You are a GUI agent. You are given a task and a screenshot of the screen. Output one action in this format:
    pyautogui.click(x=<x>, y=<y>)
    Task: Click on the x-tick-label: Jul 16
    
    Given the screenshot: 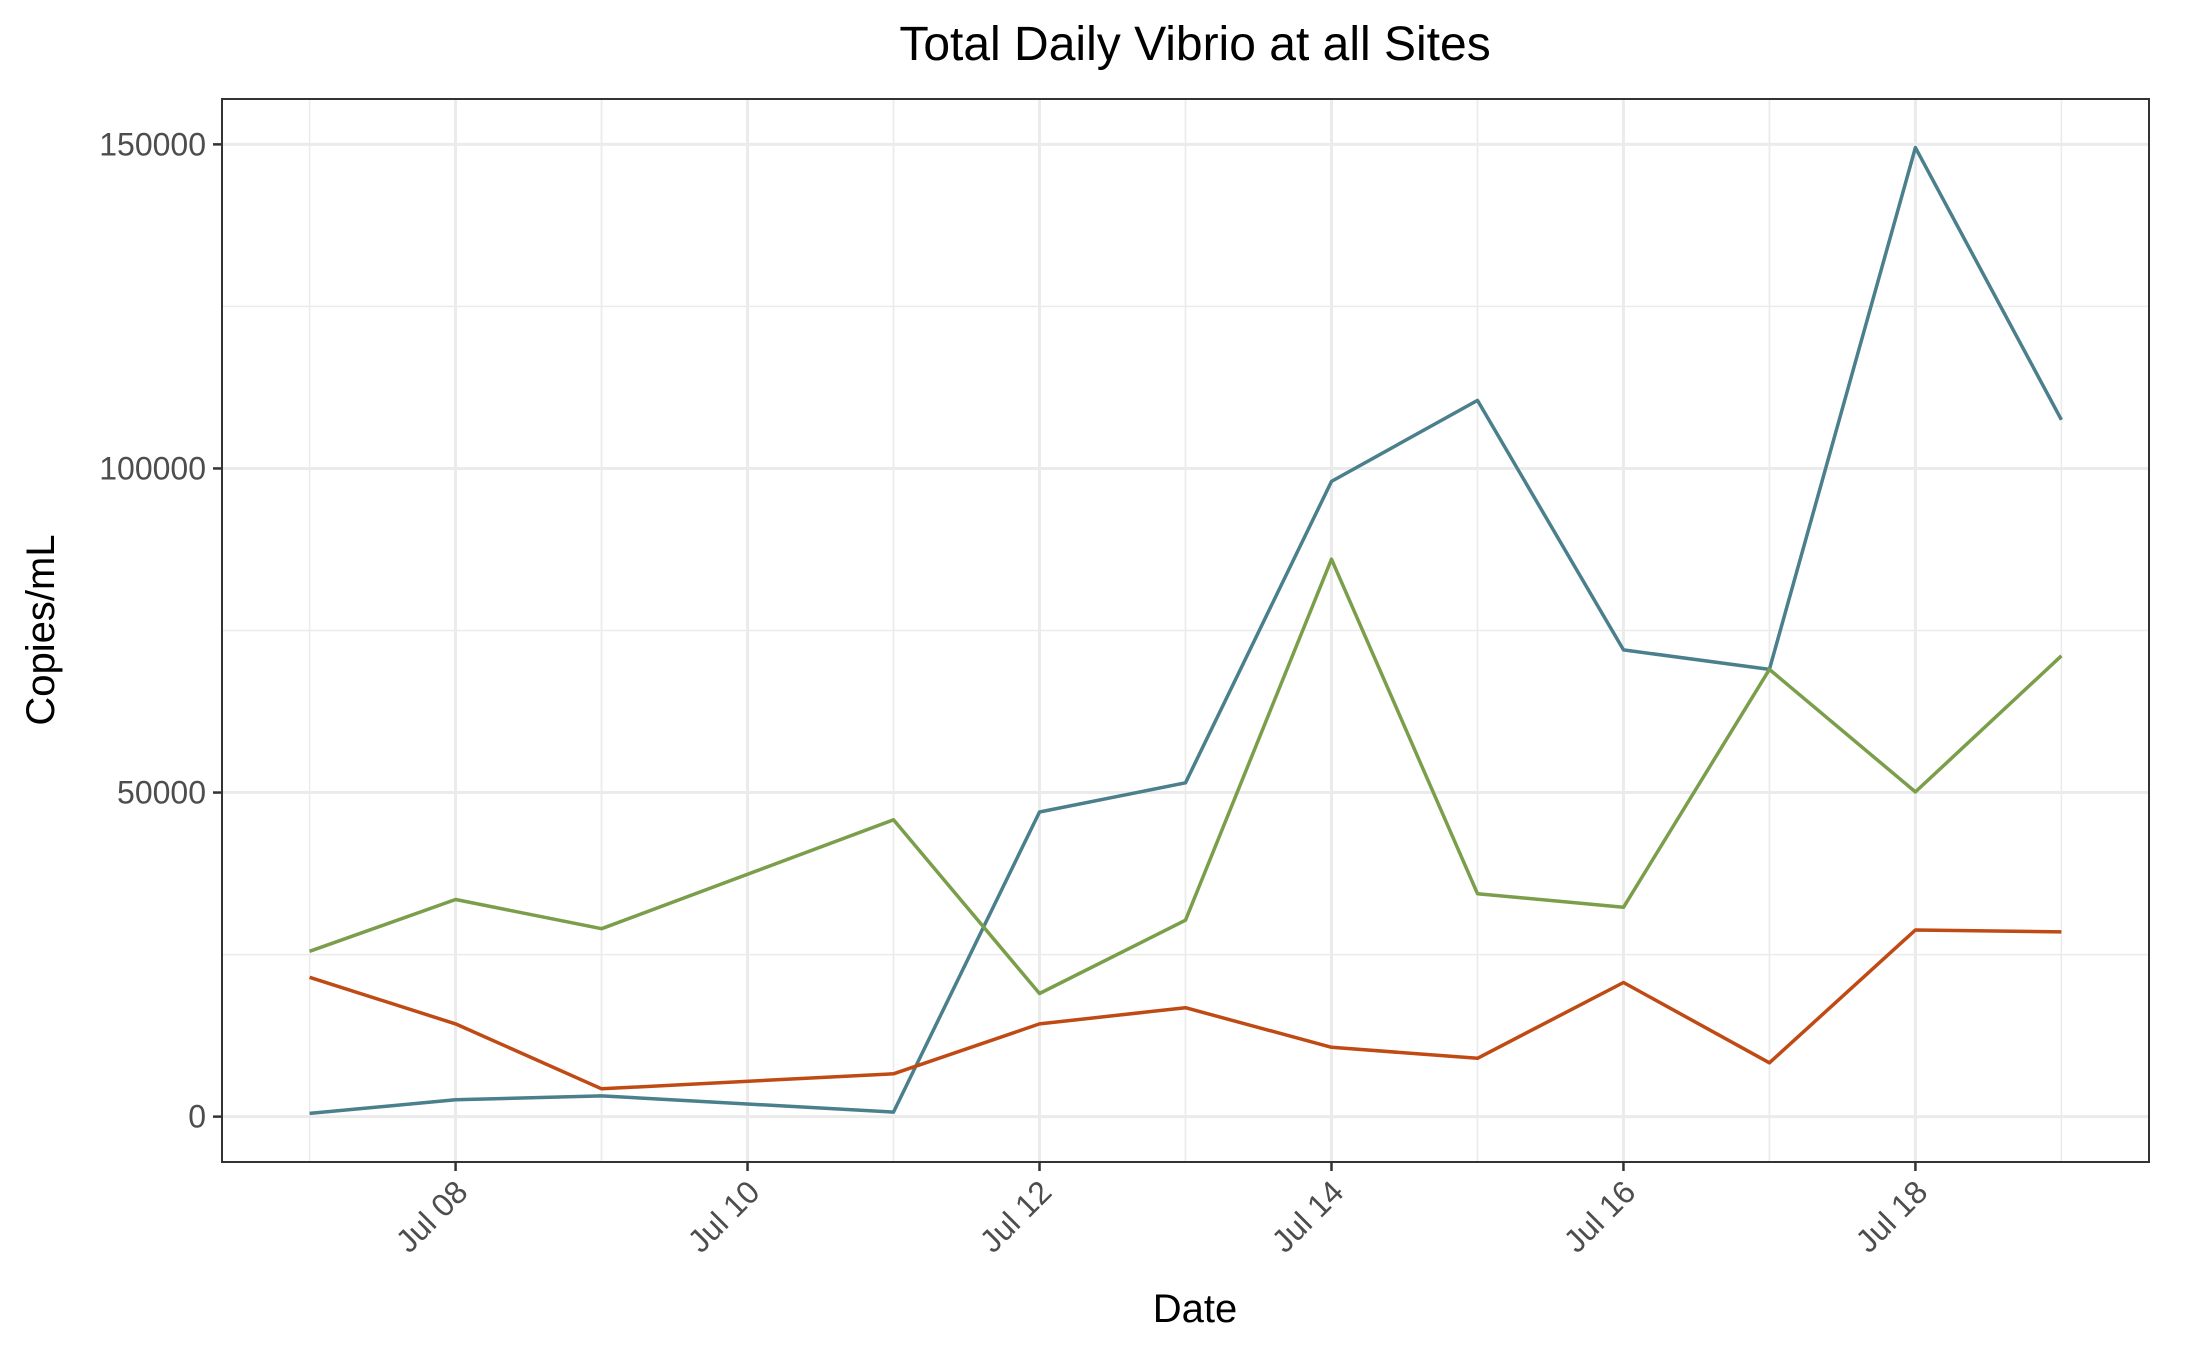 What is the action you would take?
    pyautogui.click(x=1600, y=1216)
    